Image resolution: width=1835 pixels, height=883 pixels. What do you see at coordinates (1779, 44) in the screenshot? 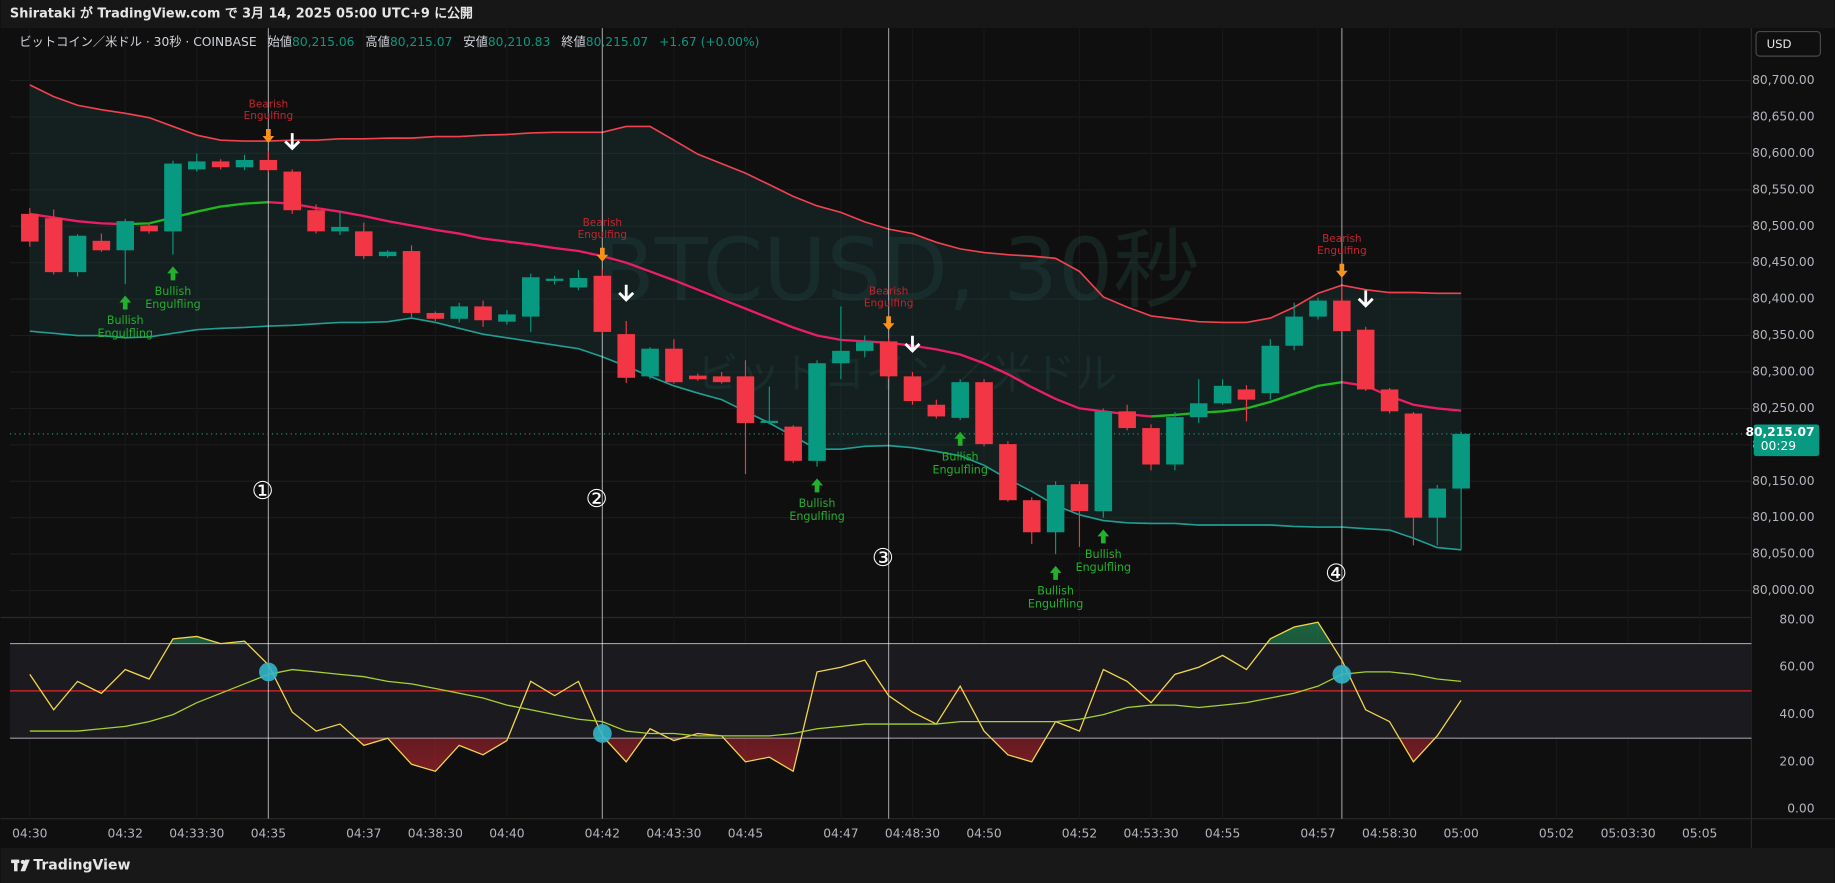
I see `currency-label: USD` at bounding box center [1779, 44].